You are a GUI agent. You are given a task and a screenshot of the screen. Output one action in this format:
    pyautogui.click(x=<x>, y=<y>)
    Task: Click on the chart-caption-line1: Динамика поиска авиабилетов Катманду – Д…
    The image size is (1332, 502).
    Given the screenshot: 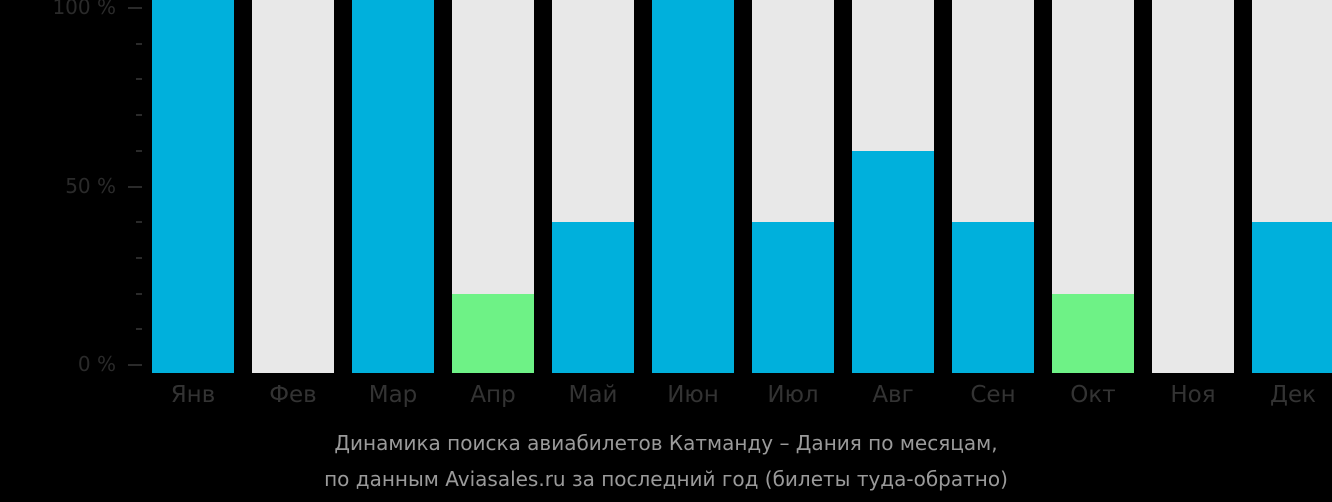 What is the action you would take?
    pyautogui.click(x=666, y=443)
    